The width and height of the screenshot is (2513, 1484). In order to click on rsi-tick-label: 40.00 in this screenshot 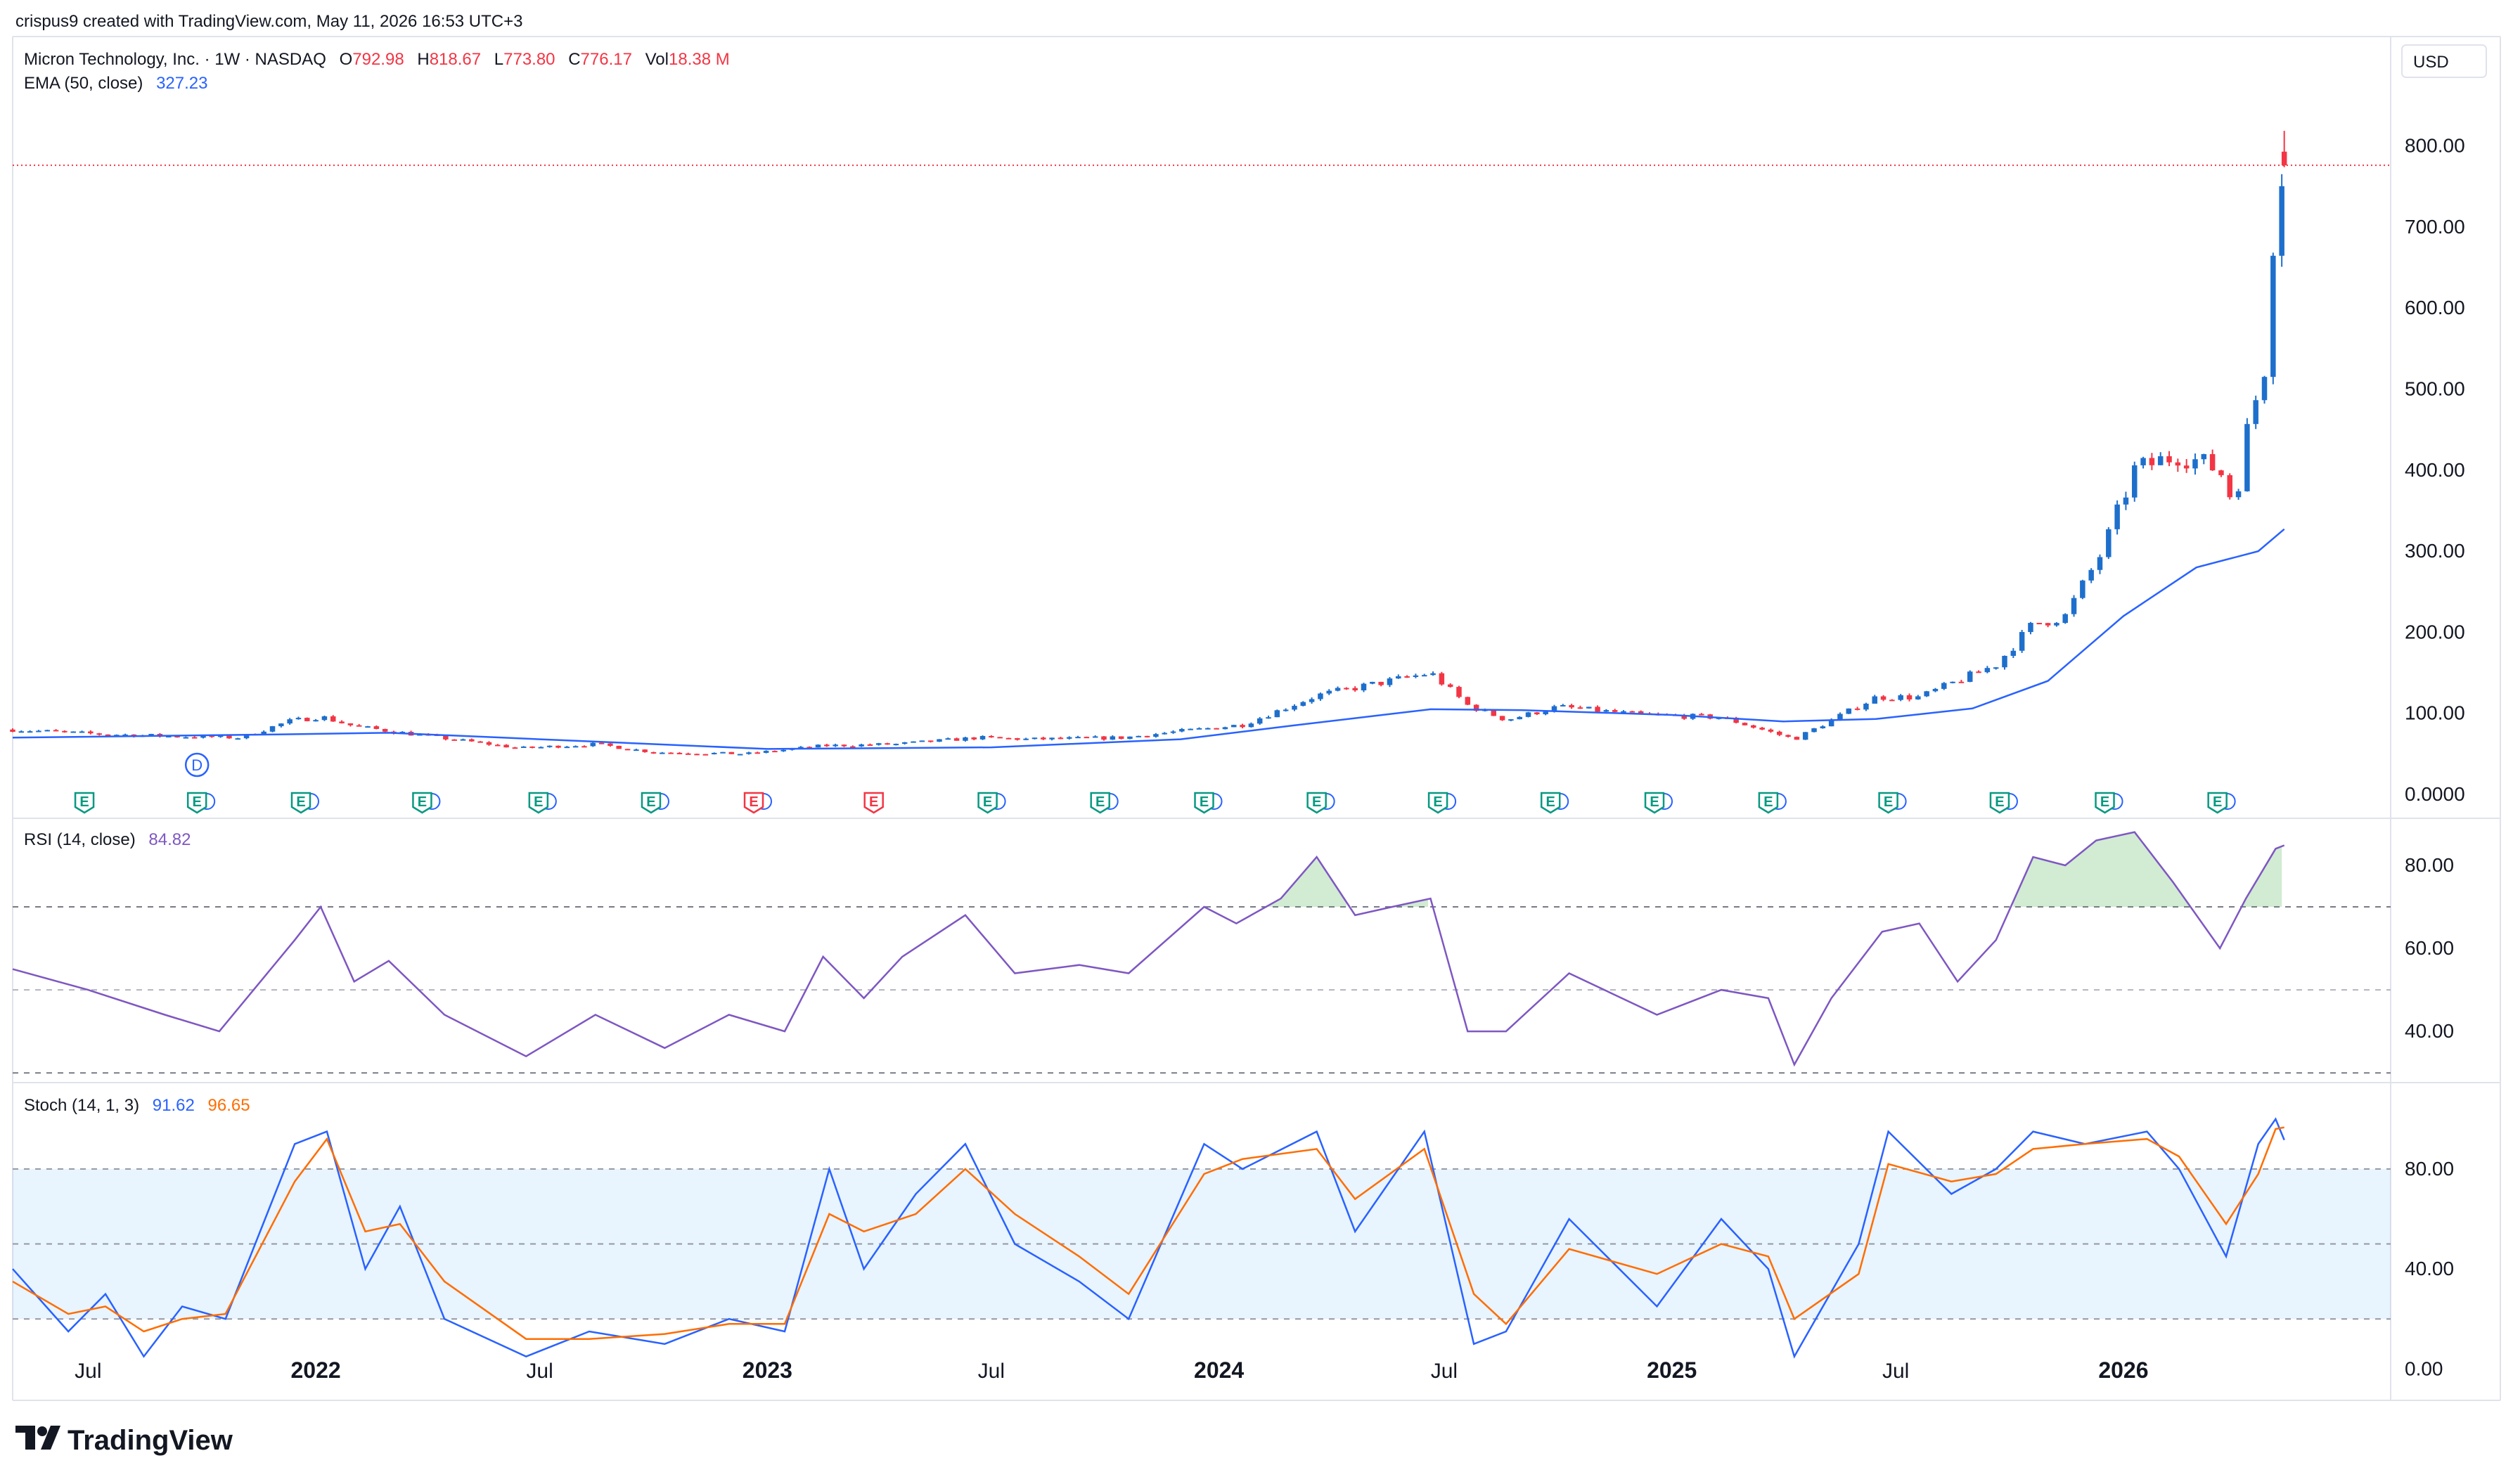, I will do `click(2429, 1031)`.